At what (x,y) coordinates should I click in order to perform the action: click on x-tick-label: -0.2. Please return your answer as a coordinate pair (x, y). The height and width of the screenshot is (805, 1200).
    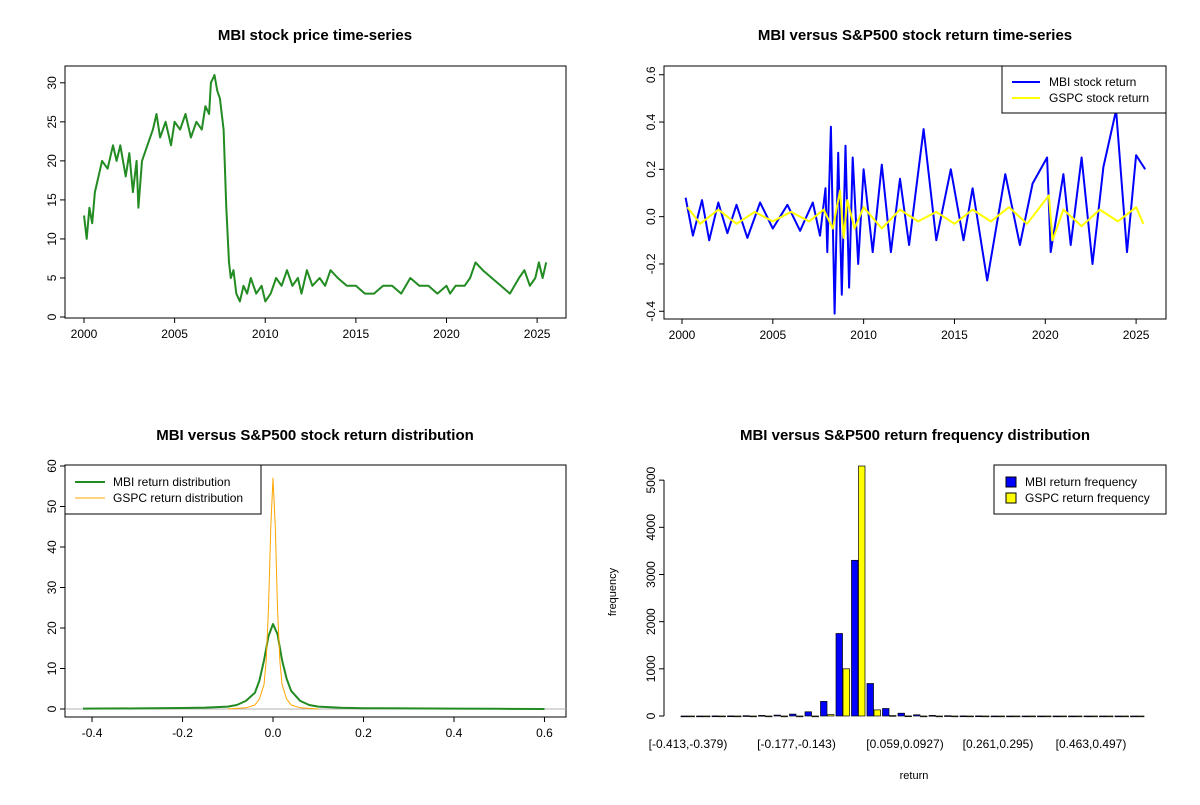
    Looking at the image, I should click on (182, 733).